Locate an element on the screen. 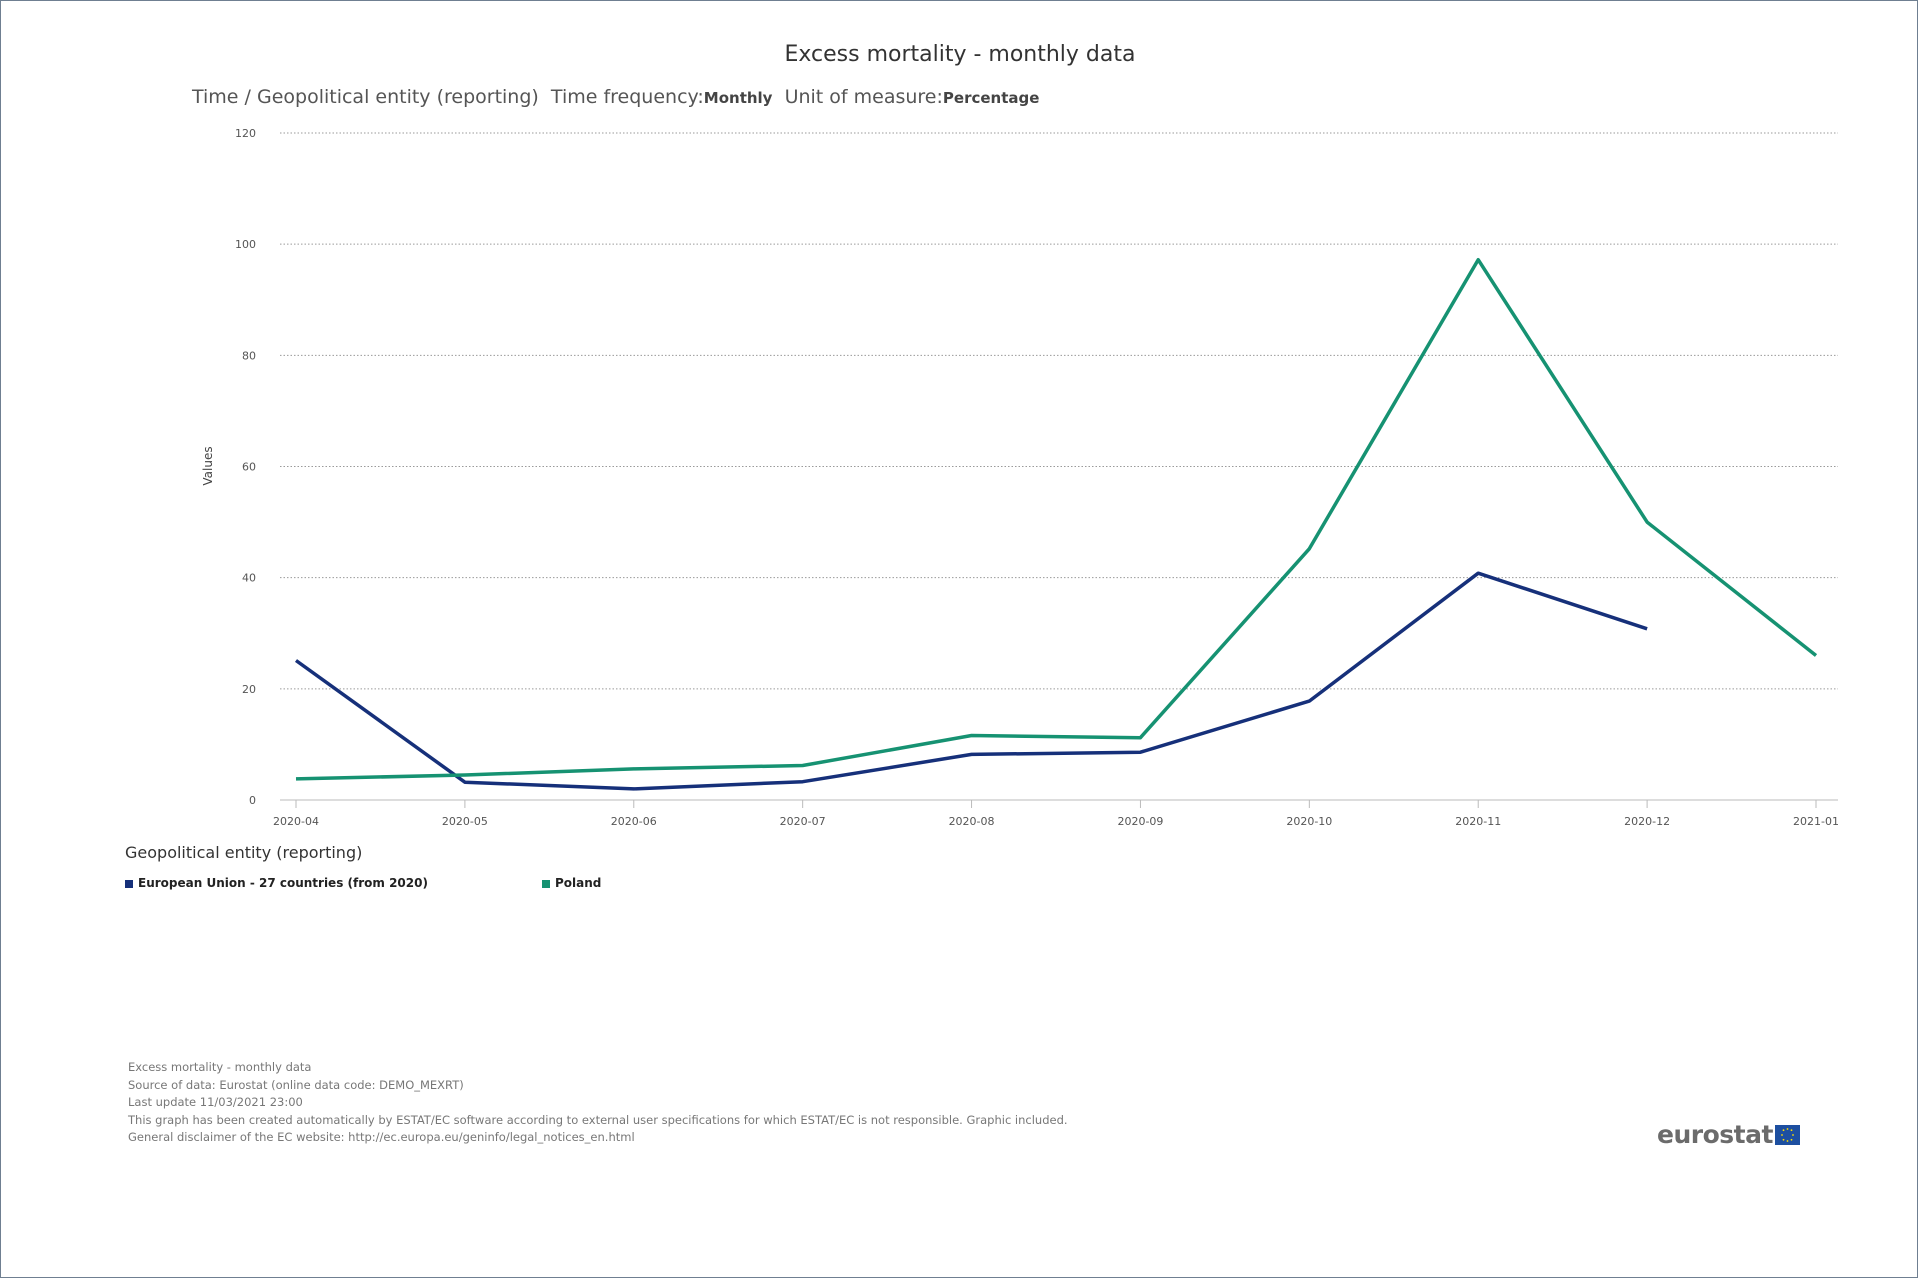 This screenshot has width=1920, height=1280. x-tick-label: 2020-05 is located at coordinates (465, 821).